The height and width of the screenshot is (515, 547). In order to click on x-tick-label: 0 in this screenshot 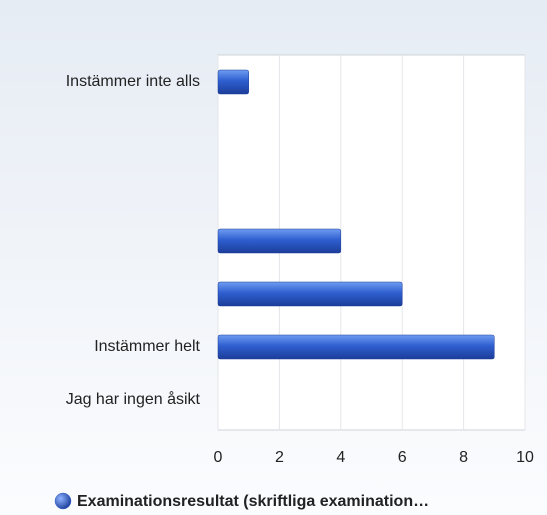, I will do `click(218, 457)`.